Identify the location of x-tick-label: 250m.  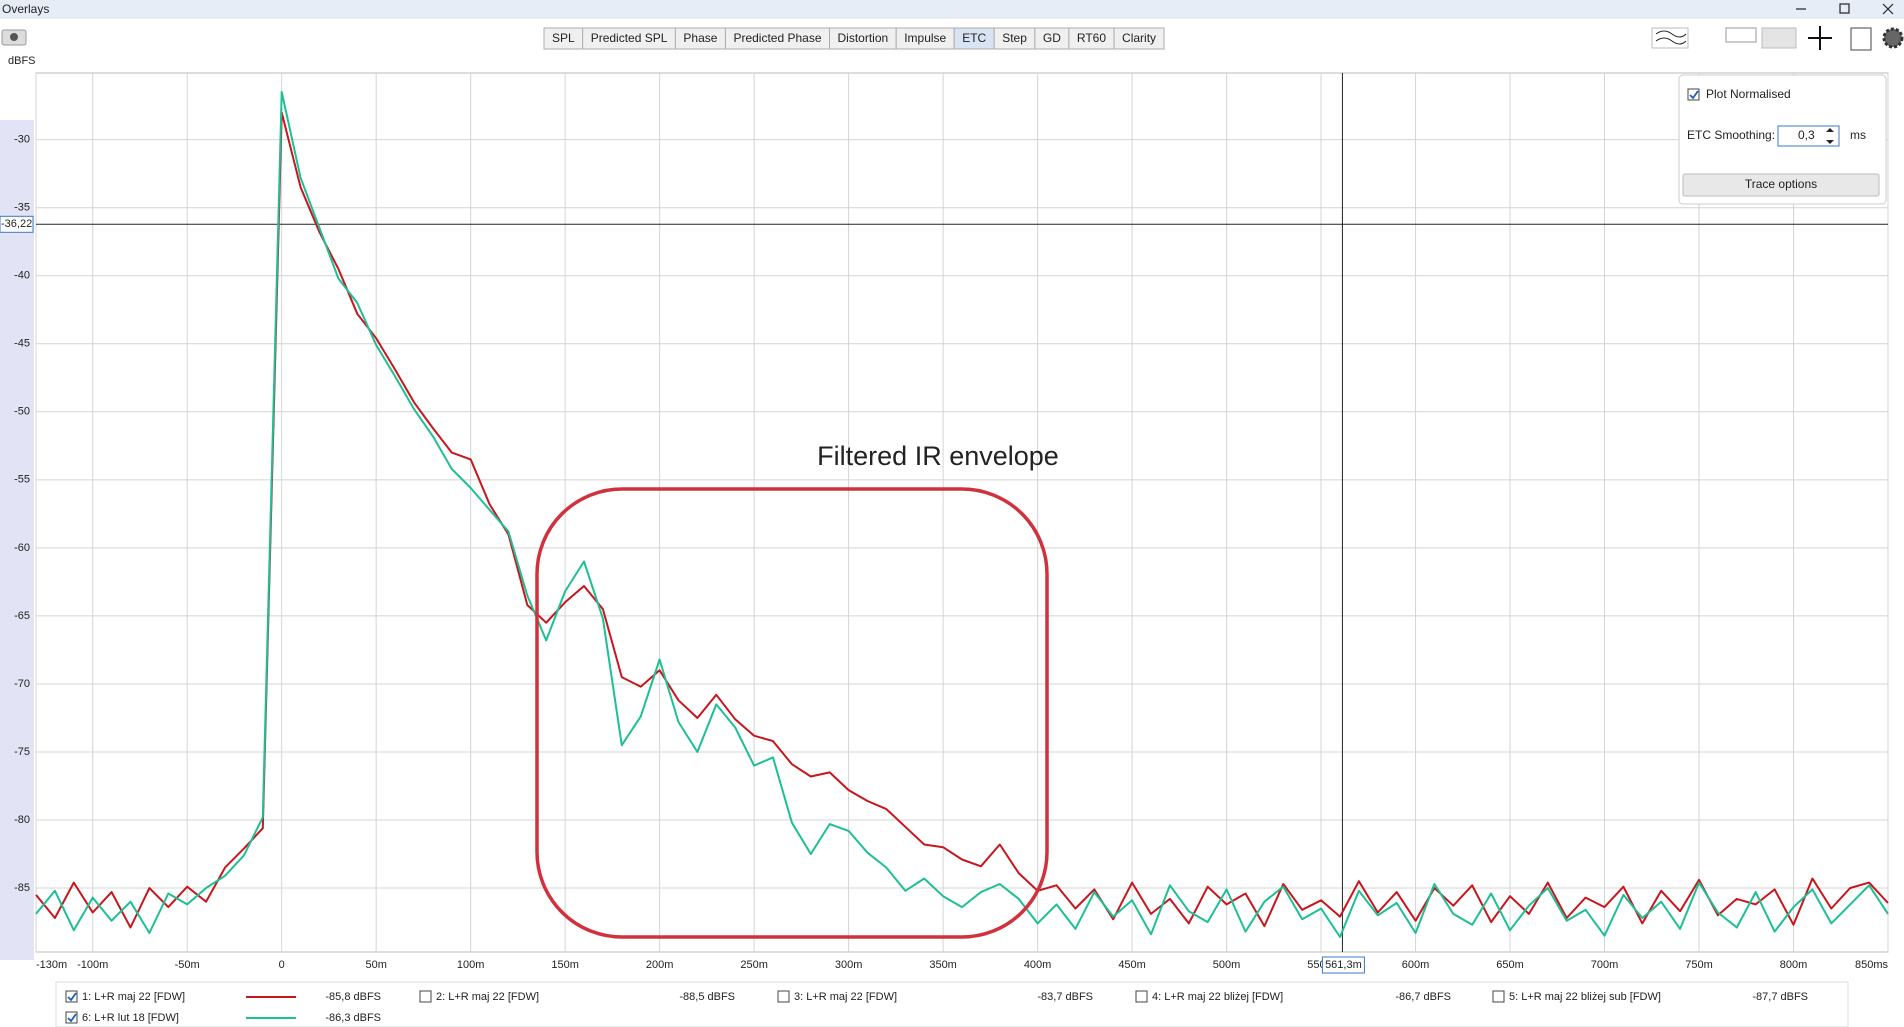
(754, 965).